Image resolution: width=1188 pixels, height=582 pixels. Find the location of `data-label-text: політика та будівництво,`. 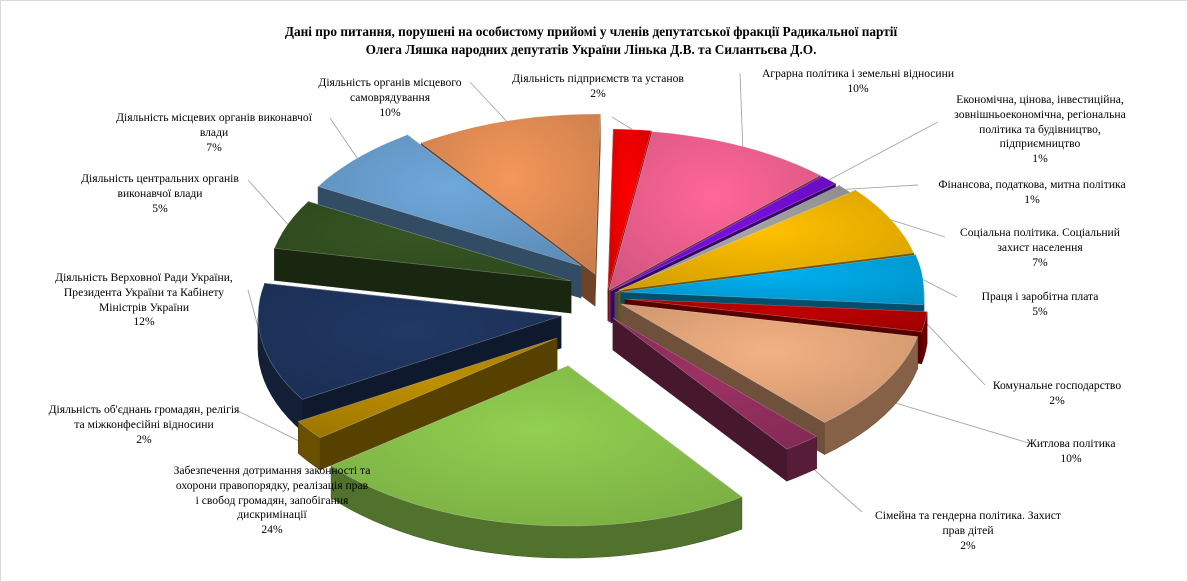

data-label-text: політика та будівництво, is located at coordinates (1040, 129).